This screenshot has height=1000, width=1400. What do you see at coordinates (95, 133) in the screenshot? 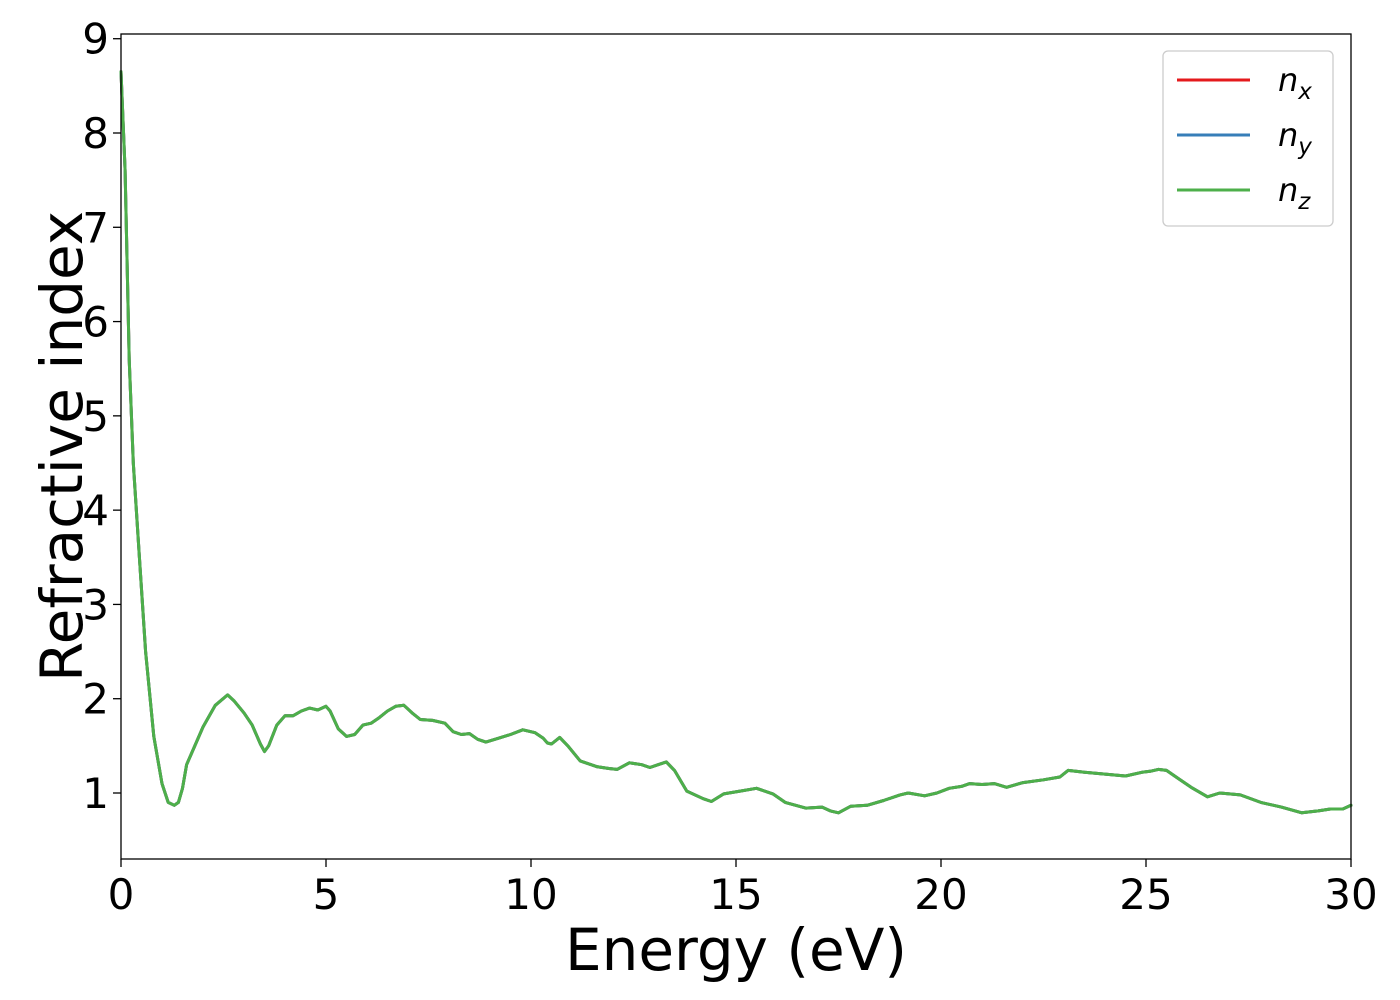
I see `y-tick-label: 8` at bounding box center [95, 133].